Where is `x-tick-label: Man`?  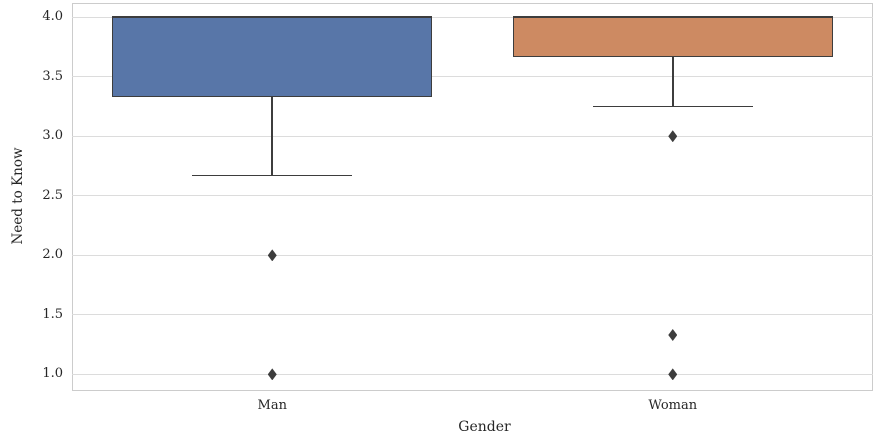
x-tick-label: Man is located at coordinates (272, 405).